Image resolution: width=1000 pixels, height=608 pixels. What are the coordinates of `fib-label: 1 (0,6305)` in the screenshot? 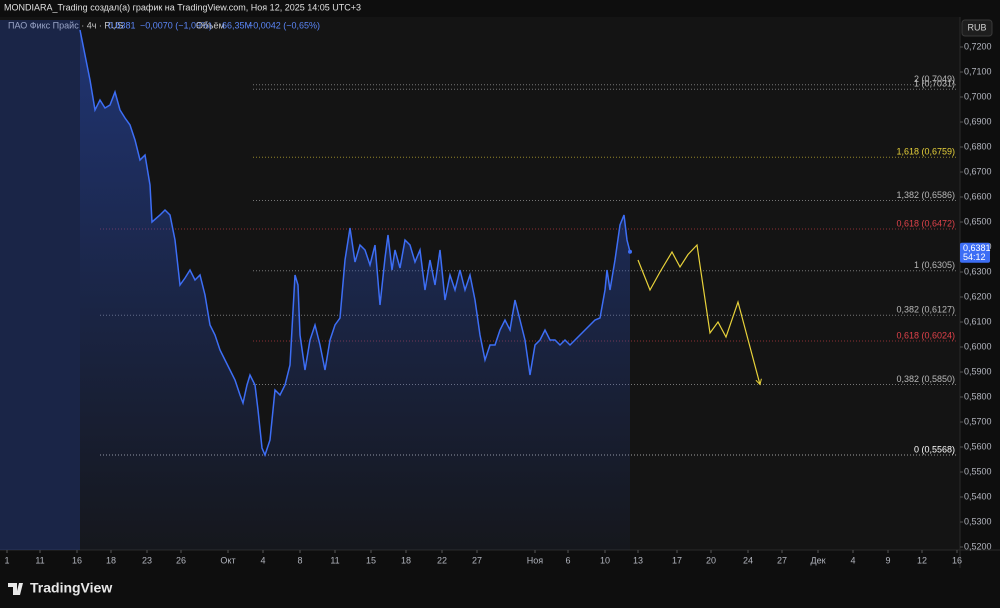 It's located at (934, 265).